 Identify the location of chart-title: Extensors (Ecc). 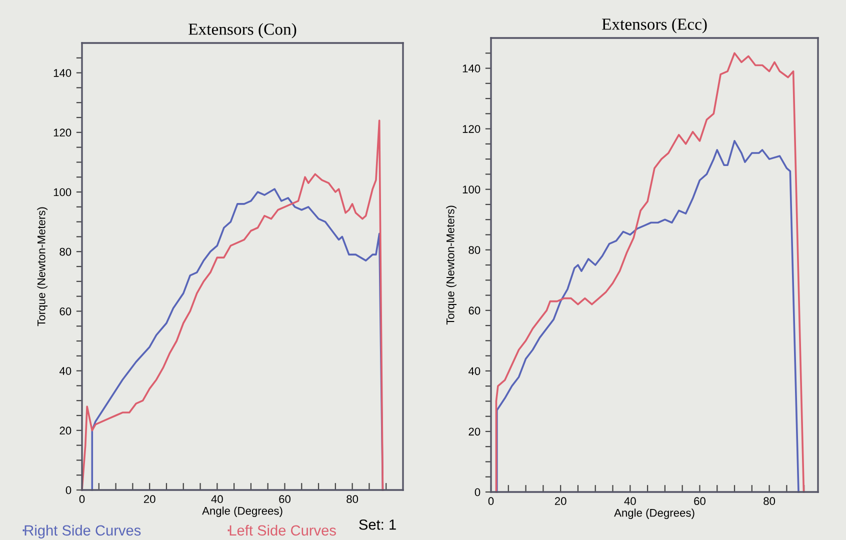
(654, 26).